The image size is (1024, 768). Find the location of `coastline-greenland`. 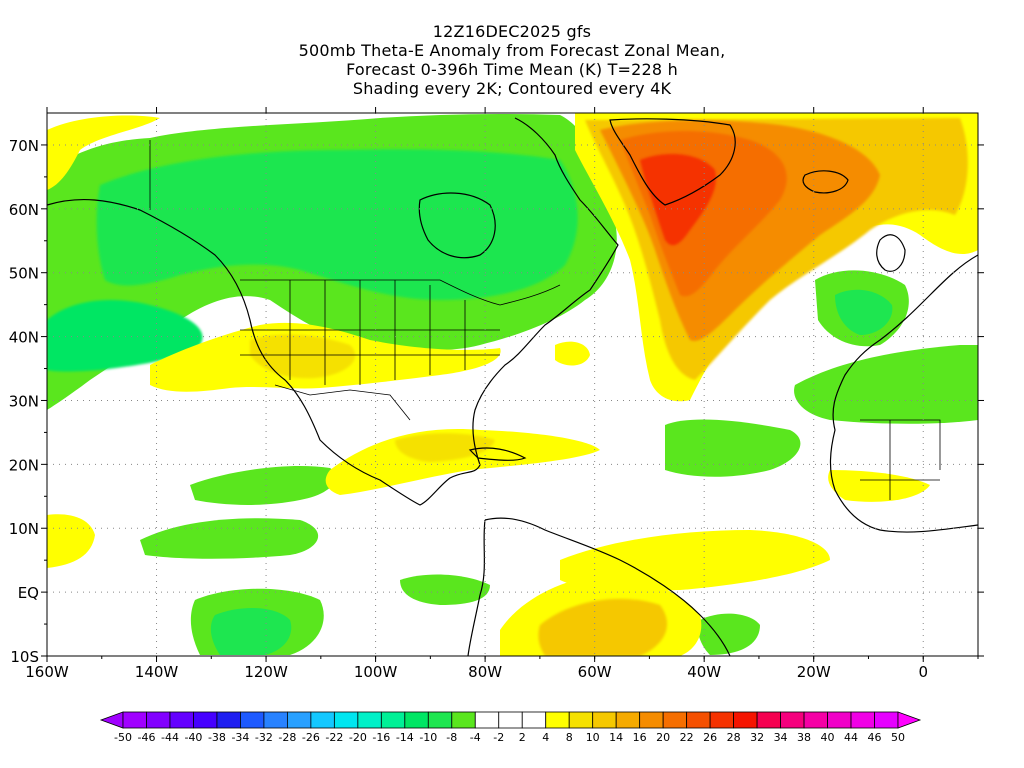

coastline-greenland is located at coordinates (672, 162).